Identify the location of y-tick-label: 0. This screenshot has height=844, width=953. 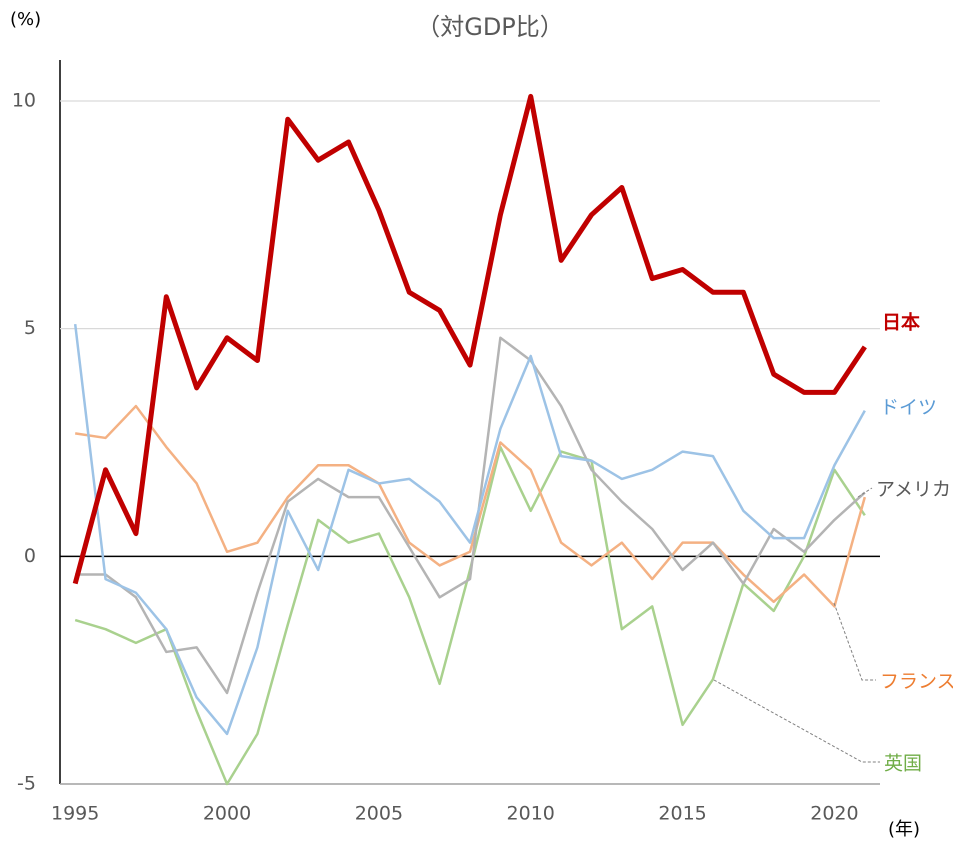
(30, 556).